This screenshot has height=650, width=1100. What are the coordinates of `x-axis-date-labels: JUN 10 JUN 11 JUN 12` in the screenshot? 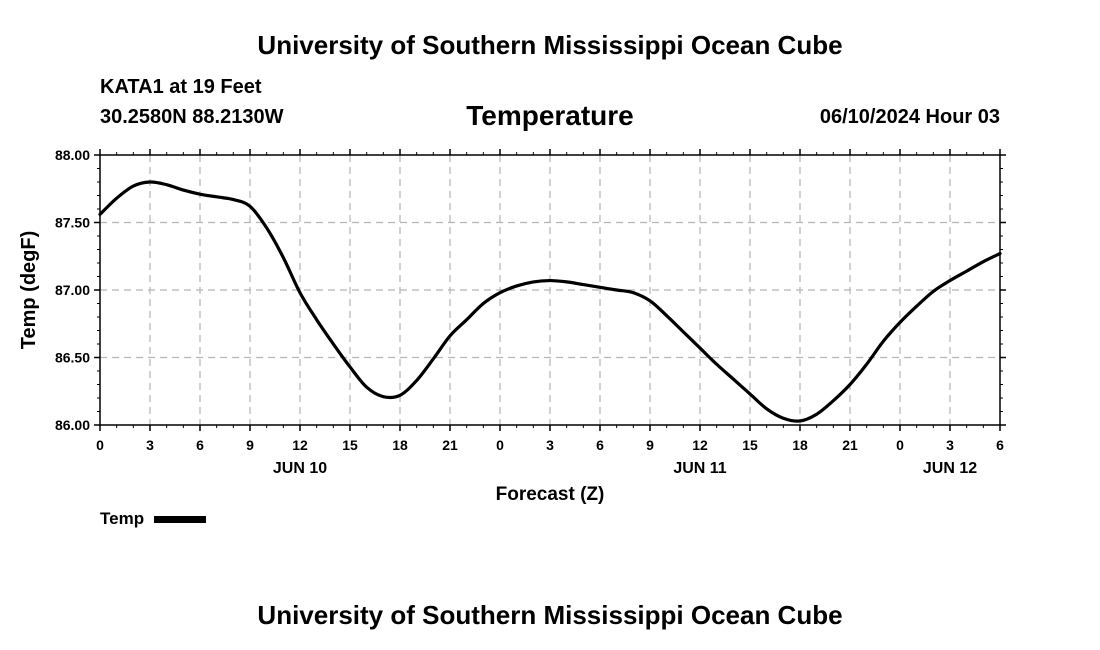 It's located at (625, 468).